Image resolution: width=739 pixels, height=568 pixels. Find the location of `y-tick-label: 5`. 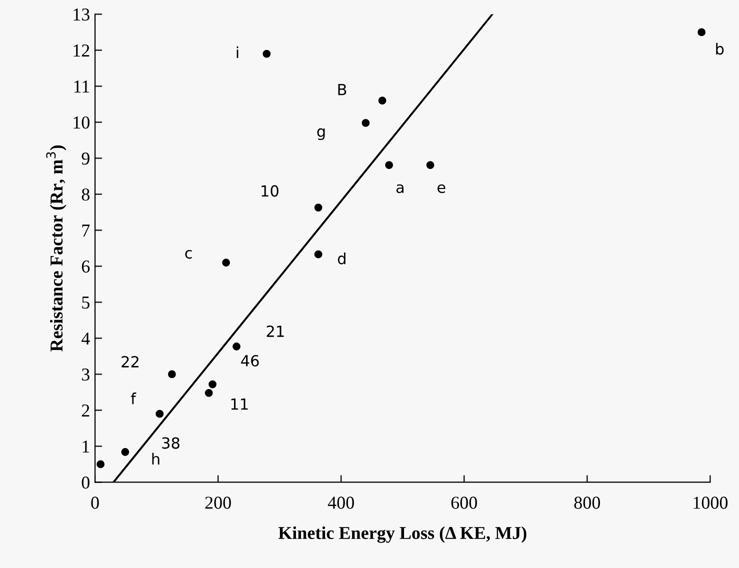

y-tick-label: 5 is located at coordinates (86, 302).